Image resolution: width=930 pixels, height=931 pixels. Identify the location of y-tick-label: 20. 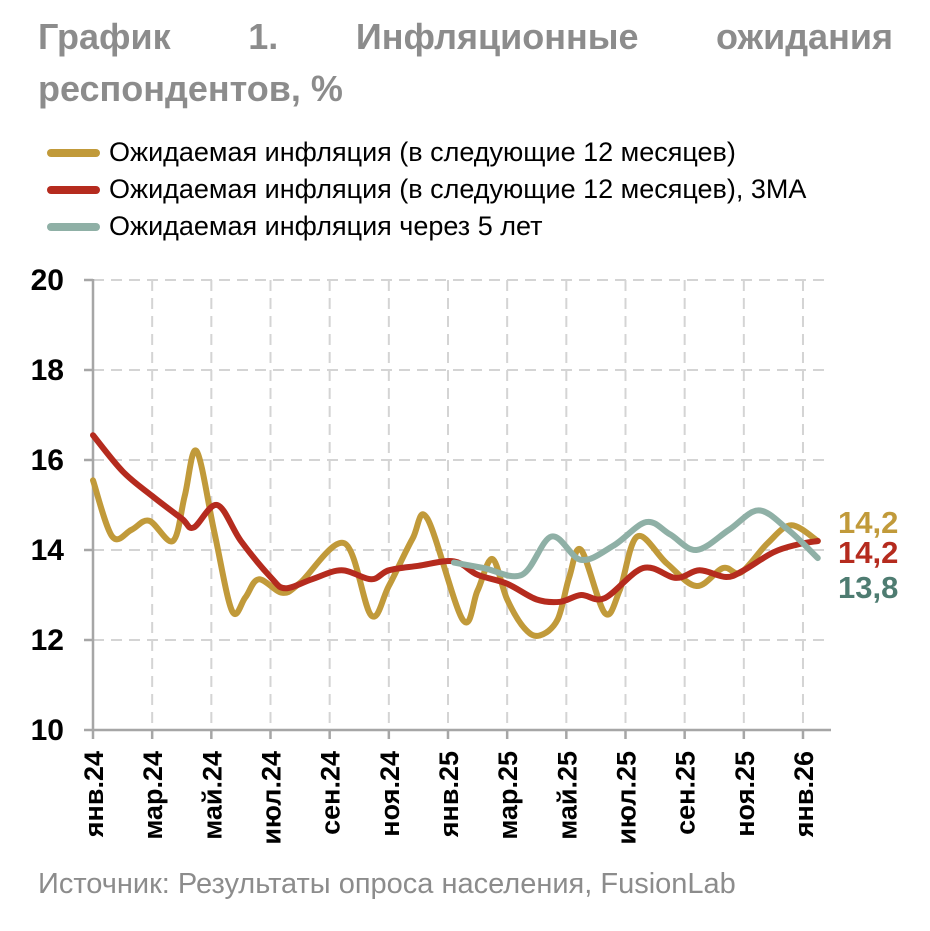
(47, 280).